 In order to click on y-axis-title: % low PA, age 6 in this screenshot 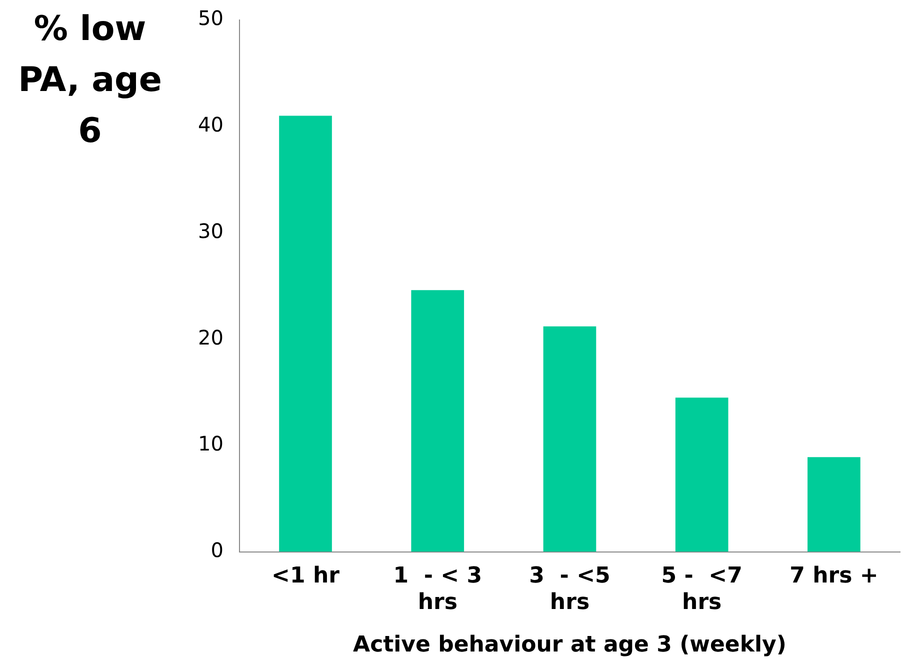, I will do `click(90, 79)`.